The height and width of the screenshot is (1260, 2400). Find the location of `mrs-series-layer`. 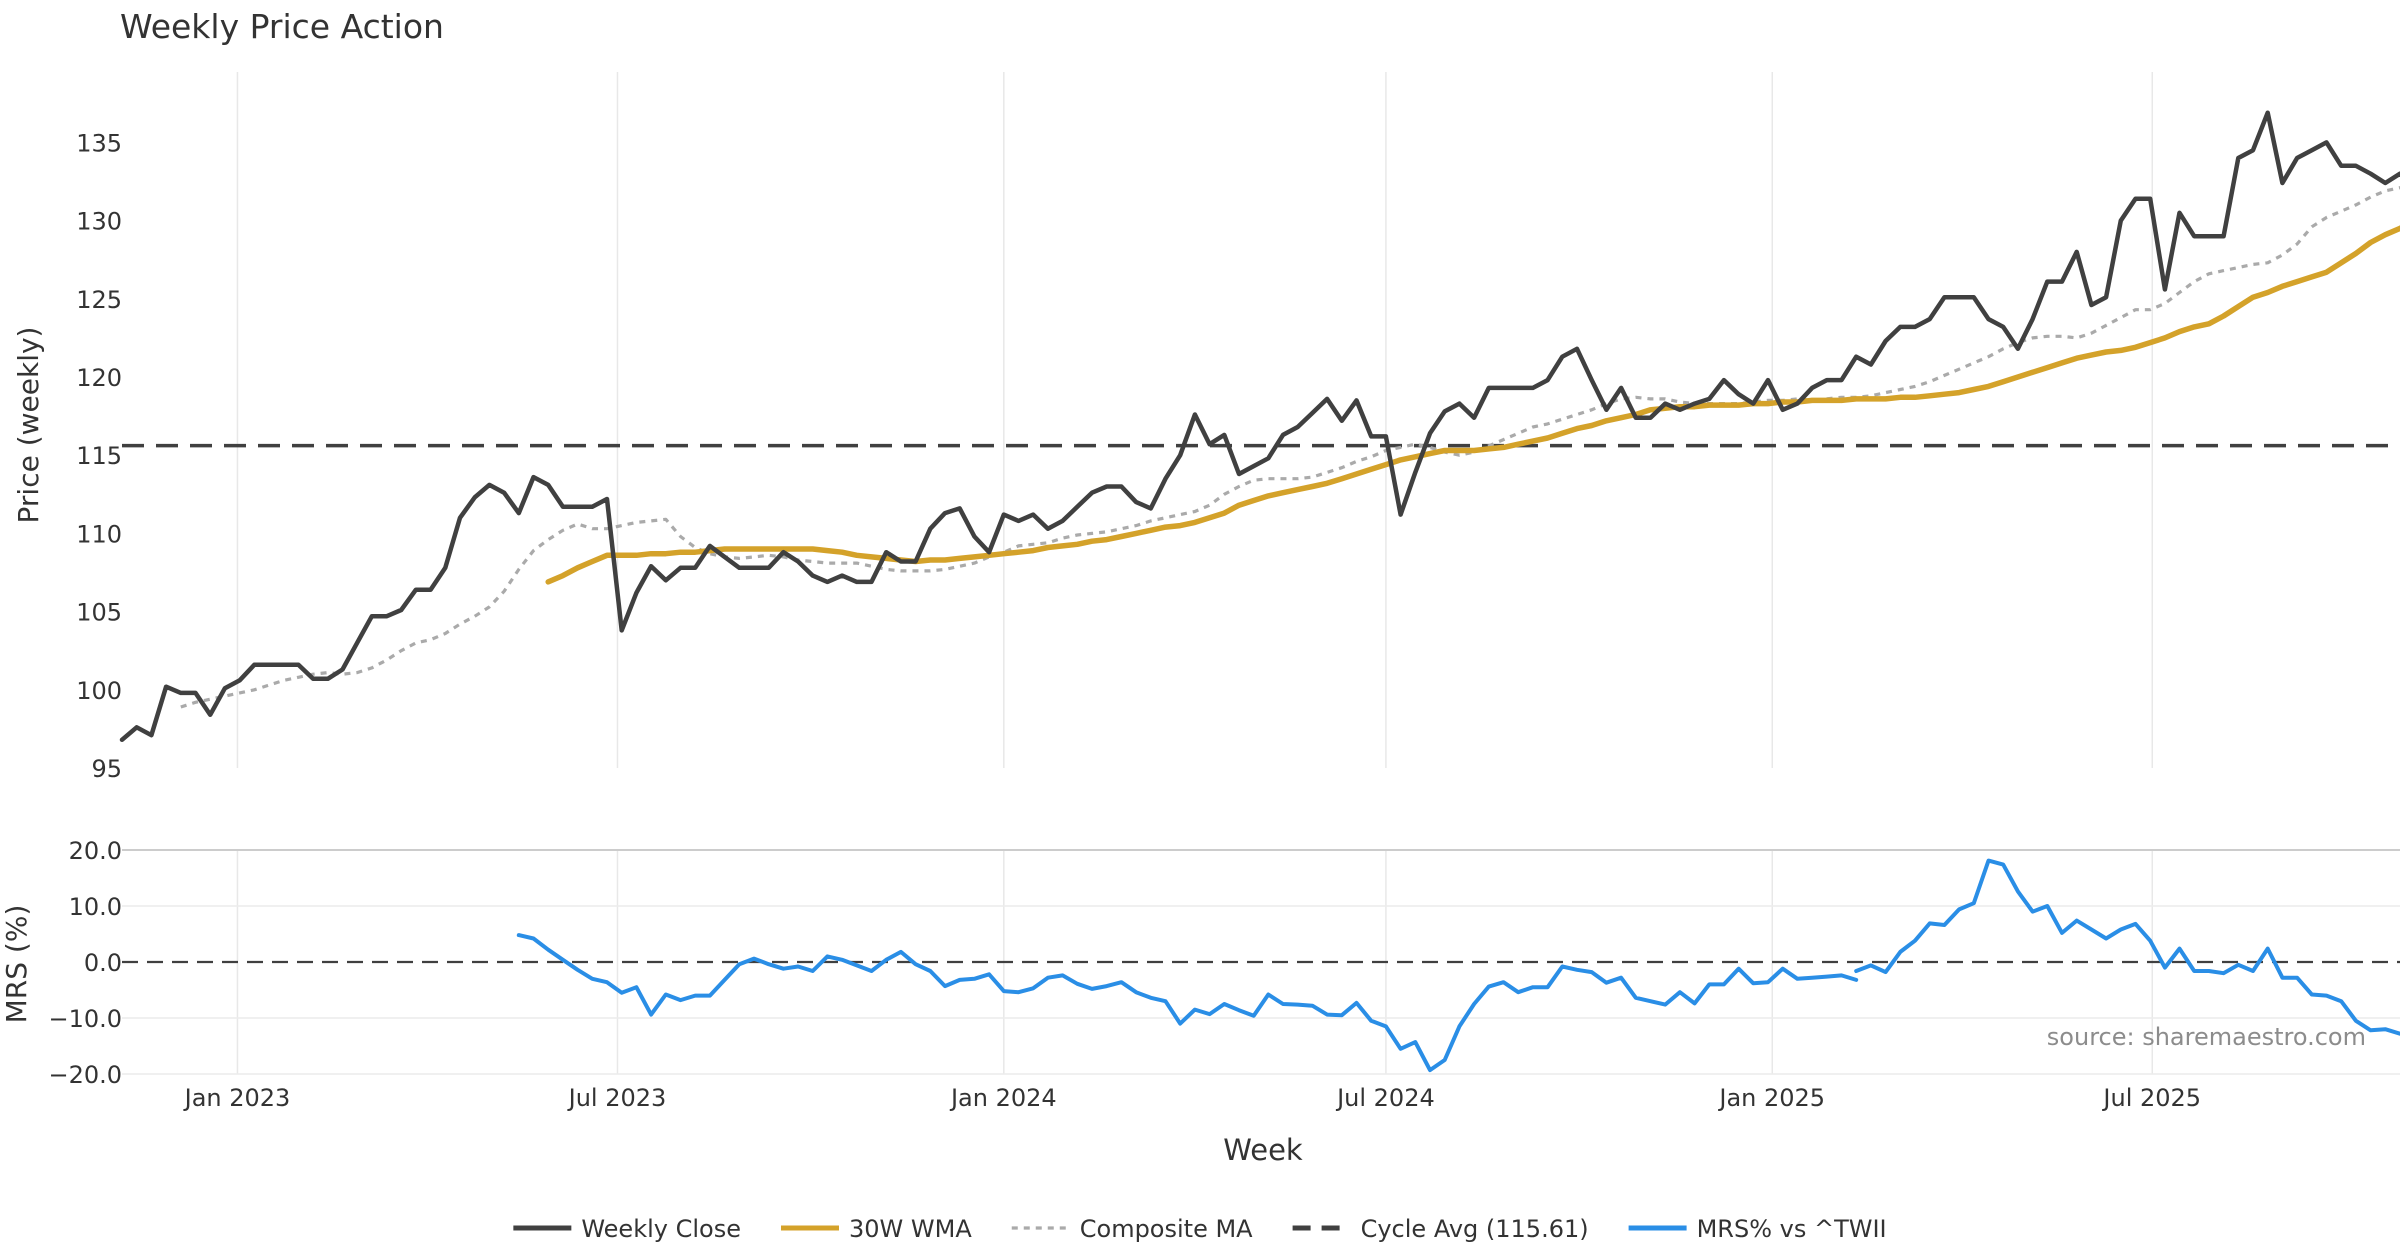

mrs-series-layer is located at coordinates (1458, 965).